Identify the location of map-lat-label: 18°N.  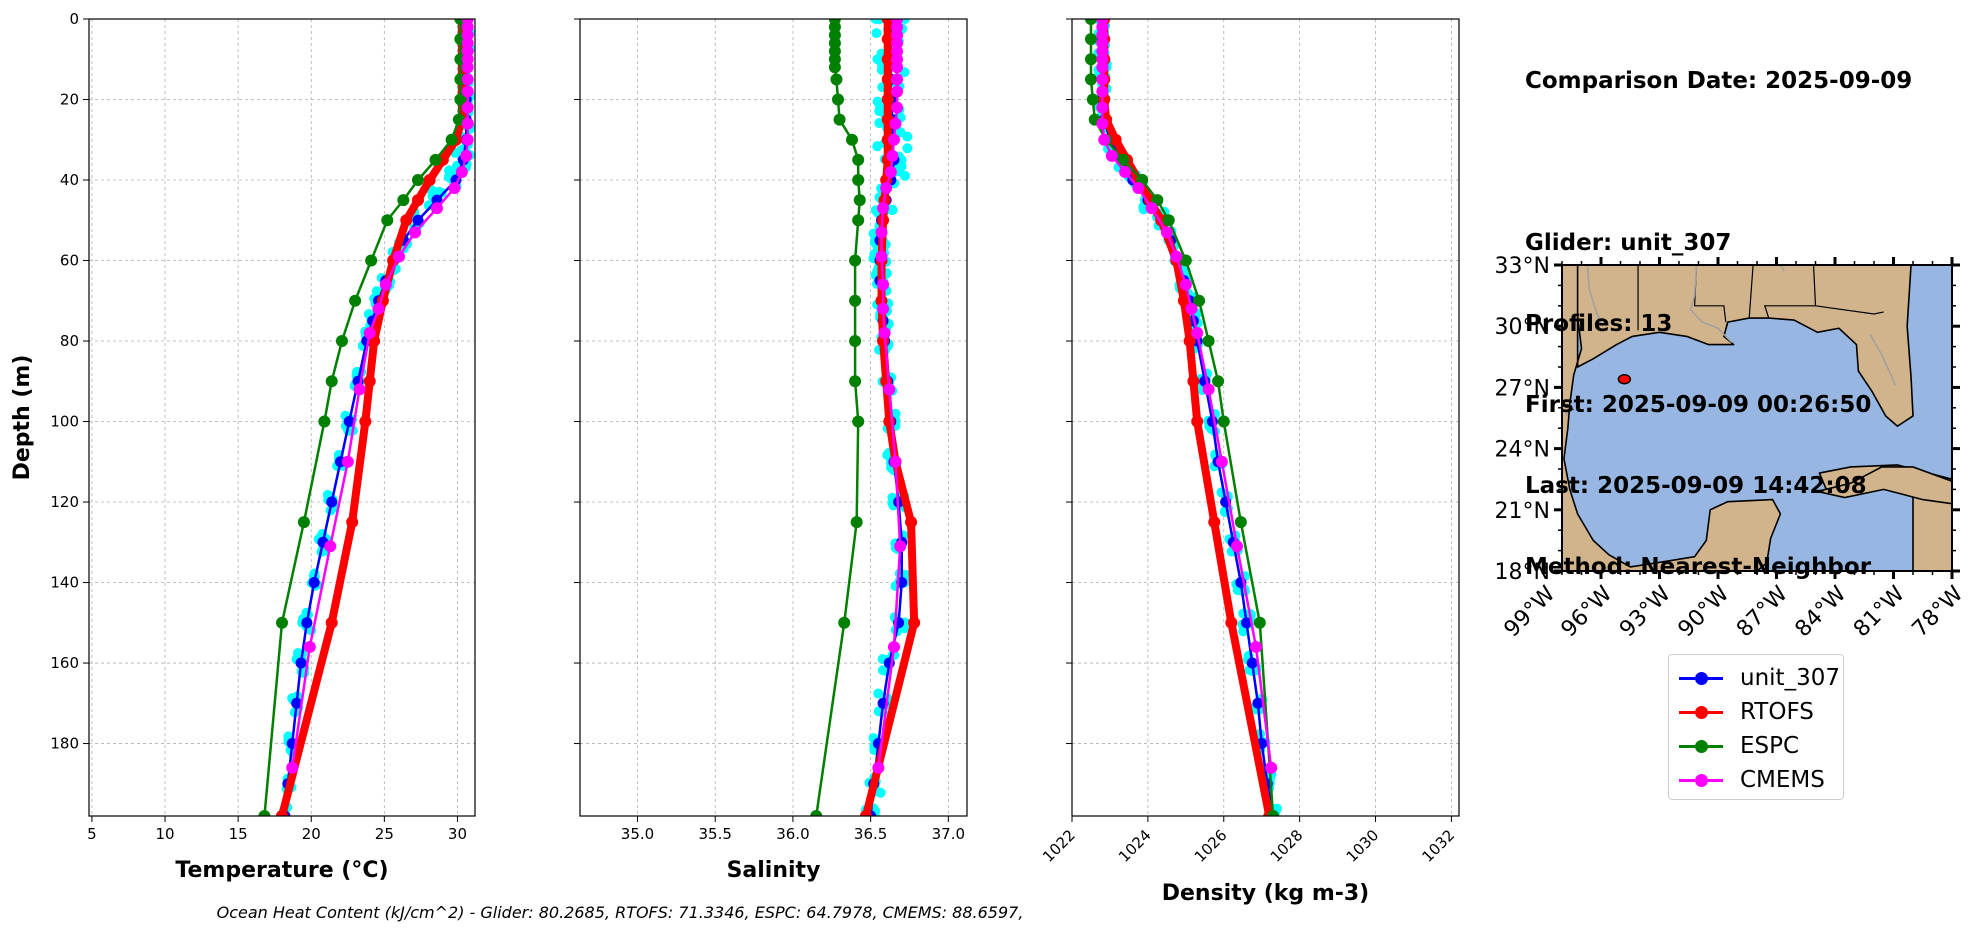
(1522, 572).